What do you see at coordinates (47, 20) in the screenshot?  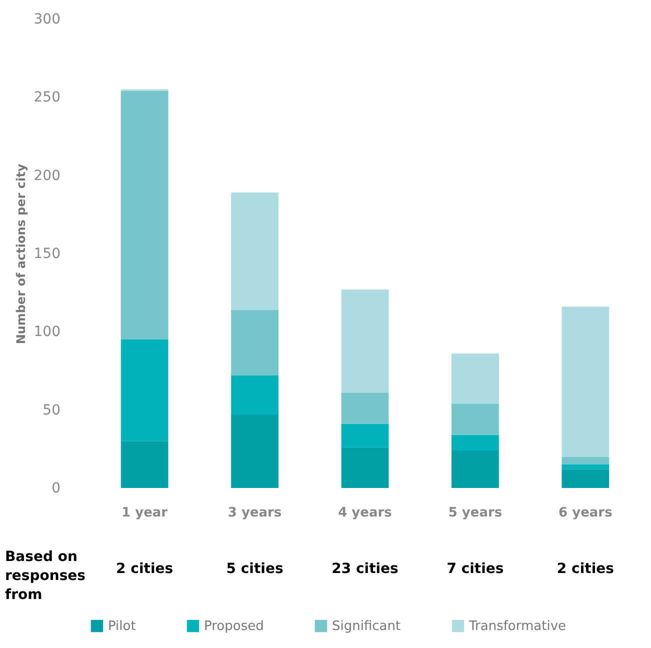 I see `y-tick-label: 300` at bounding box center [47, 20].